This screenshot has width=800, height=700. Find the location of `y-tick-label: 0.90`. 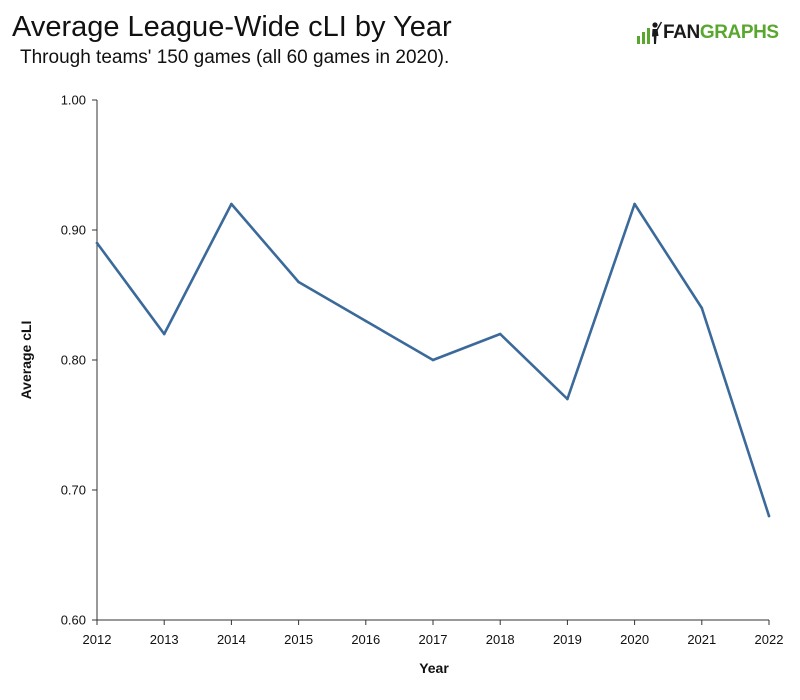

y-tick-label: 0.90 is located at coordinates (73, 230).